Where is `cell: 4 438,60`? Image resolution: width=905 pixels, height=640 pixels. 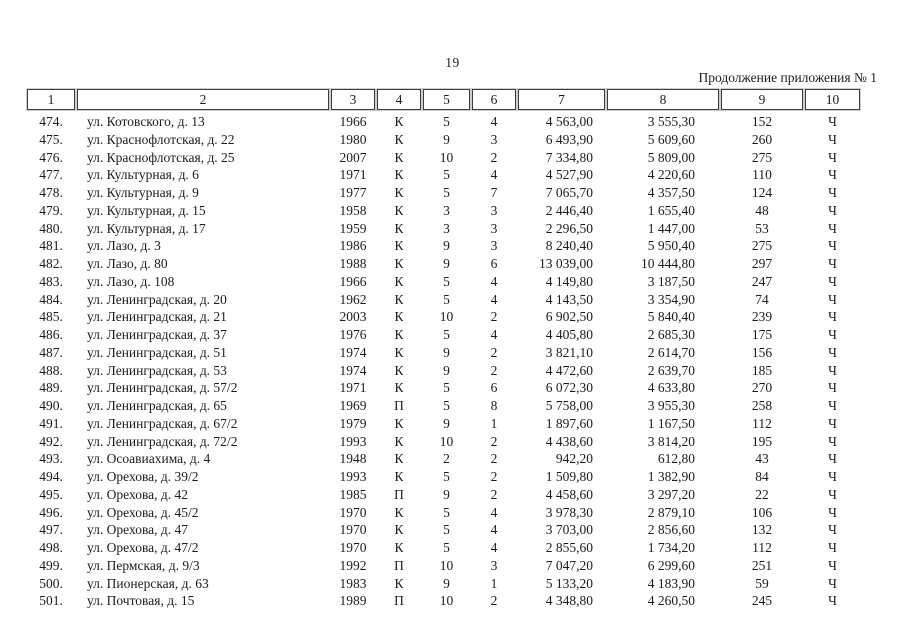 cell: 4 438,60 is located at coordinates (569, 441).